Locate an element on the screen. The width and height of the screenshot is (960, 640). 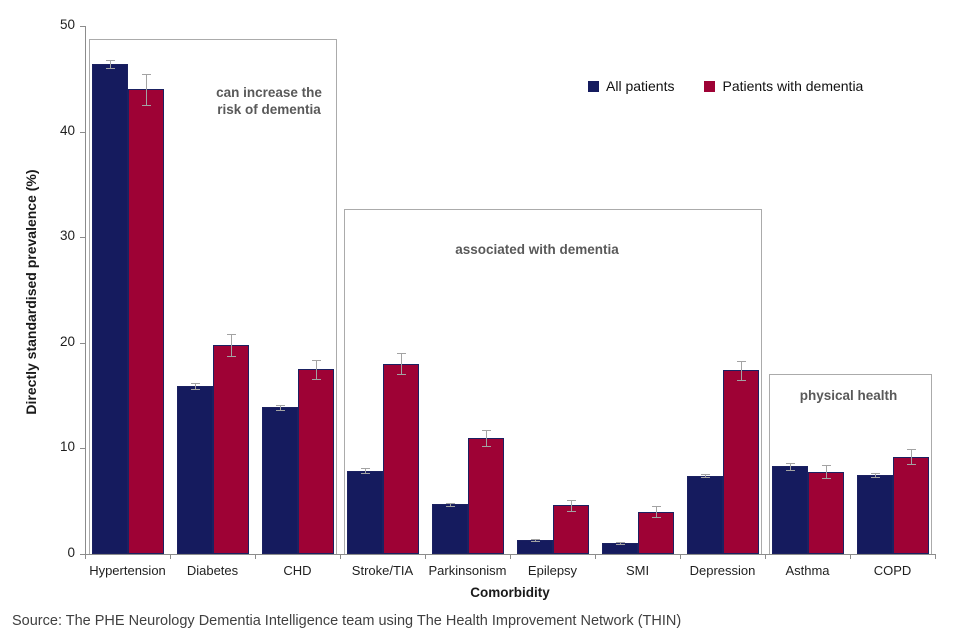
legend: All patients Patients with dementia is located at coordinates (725, 86).